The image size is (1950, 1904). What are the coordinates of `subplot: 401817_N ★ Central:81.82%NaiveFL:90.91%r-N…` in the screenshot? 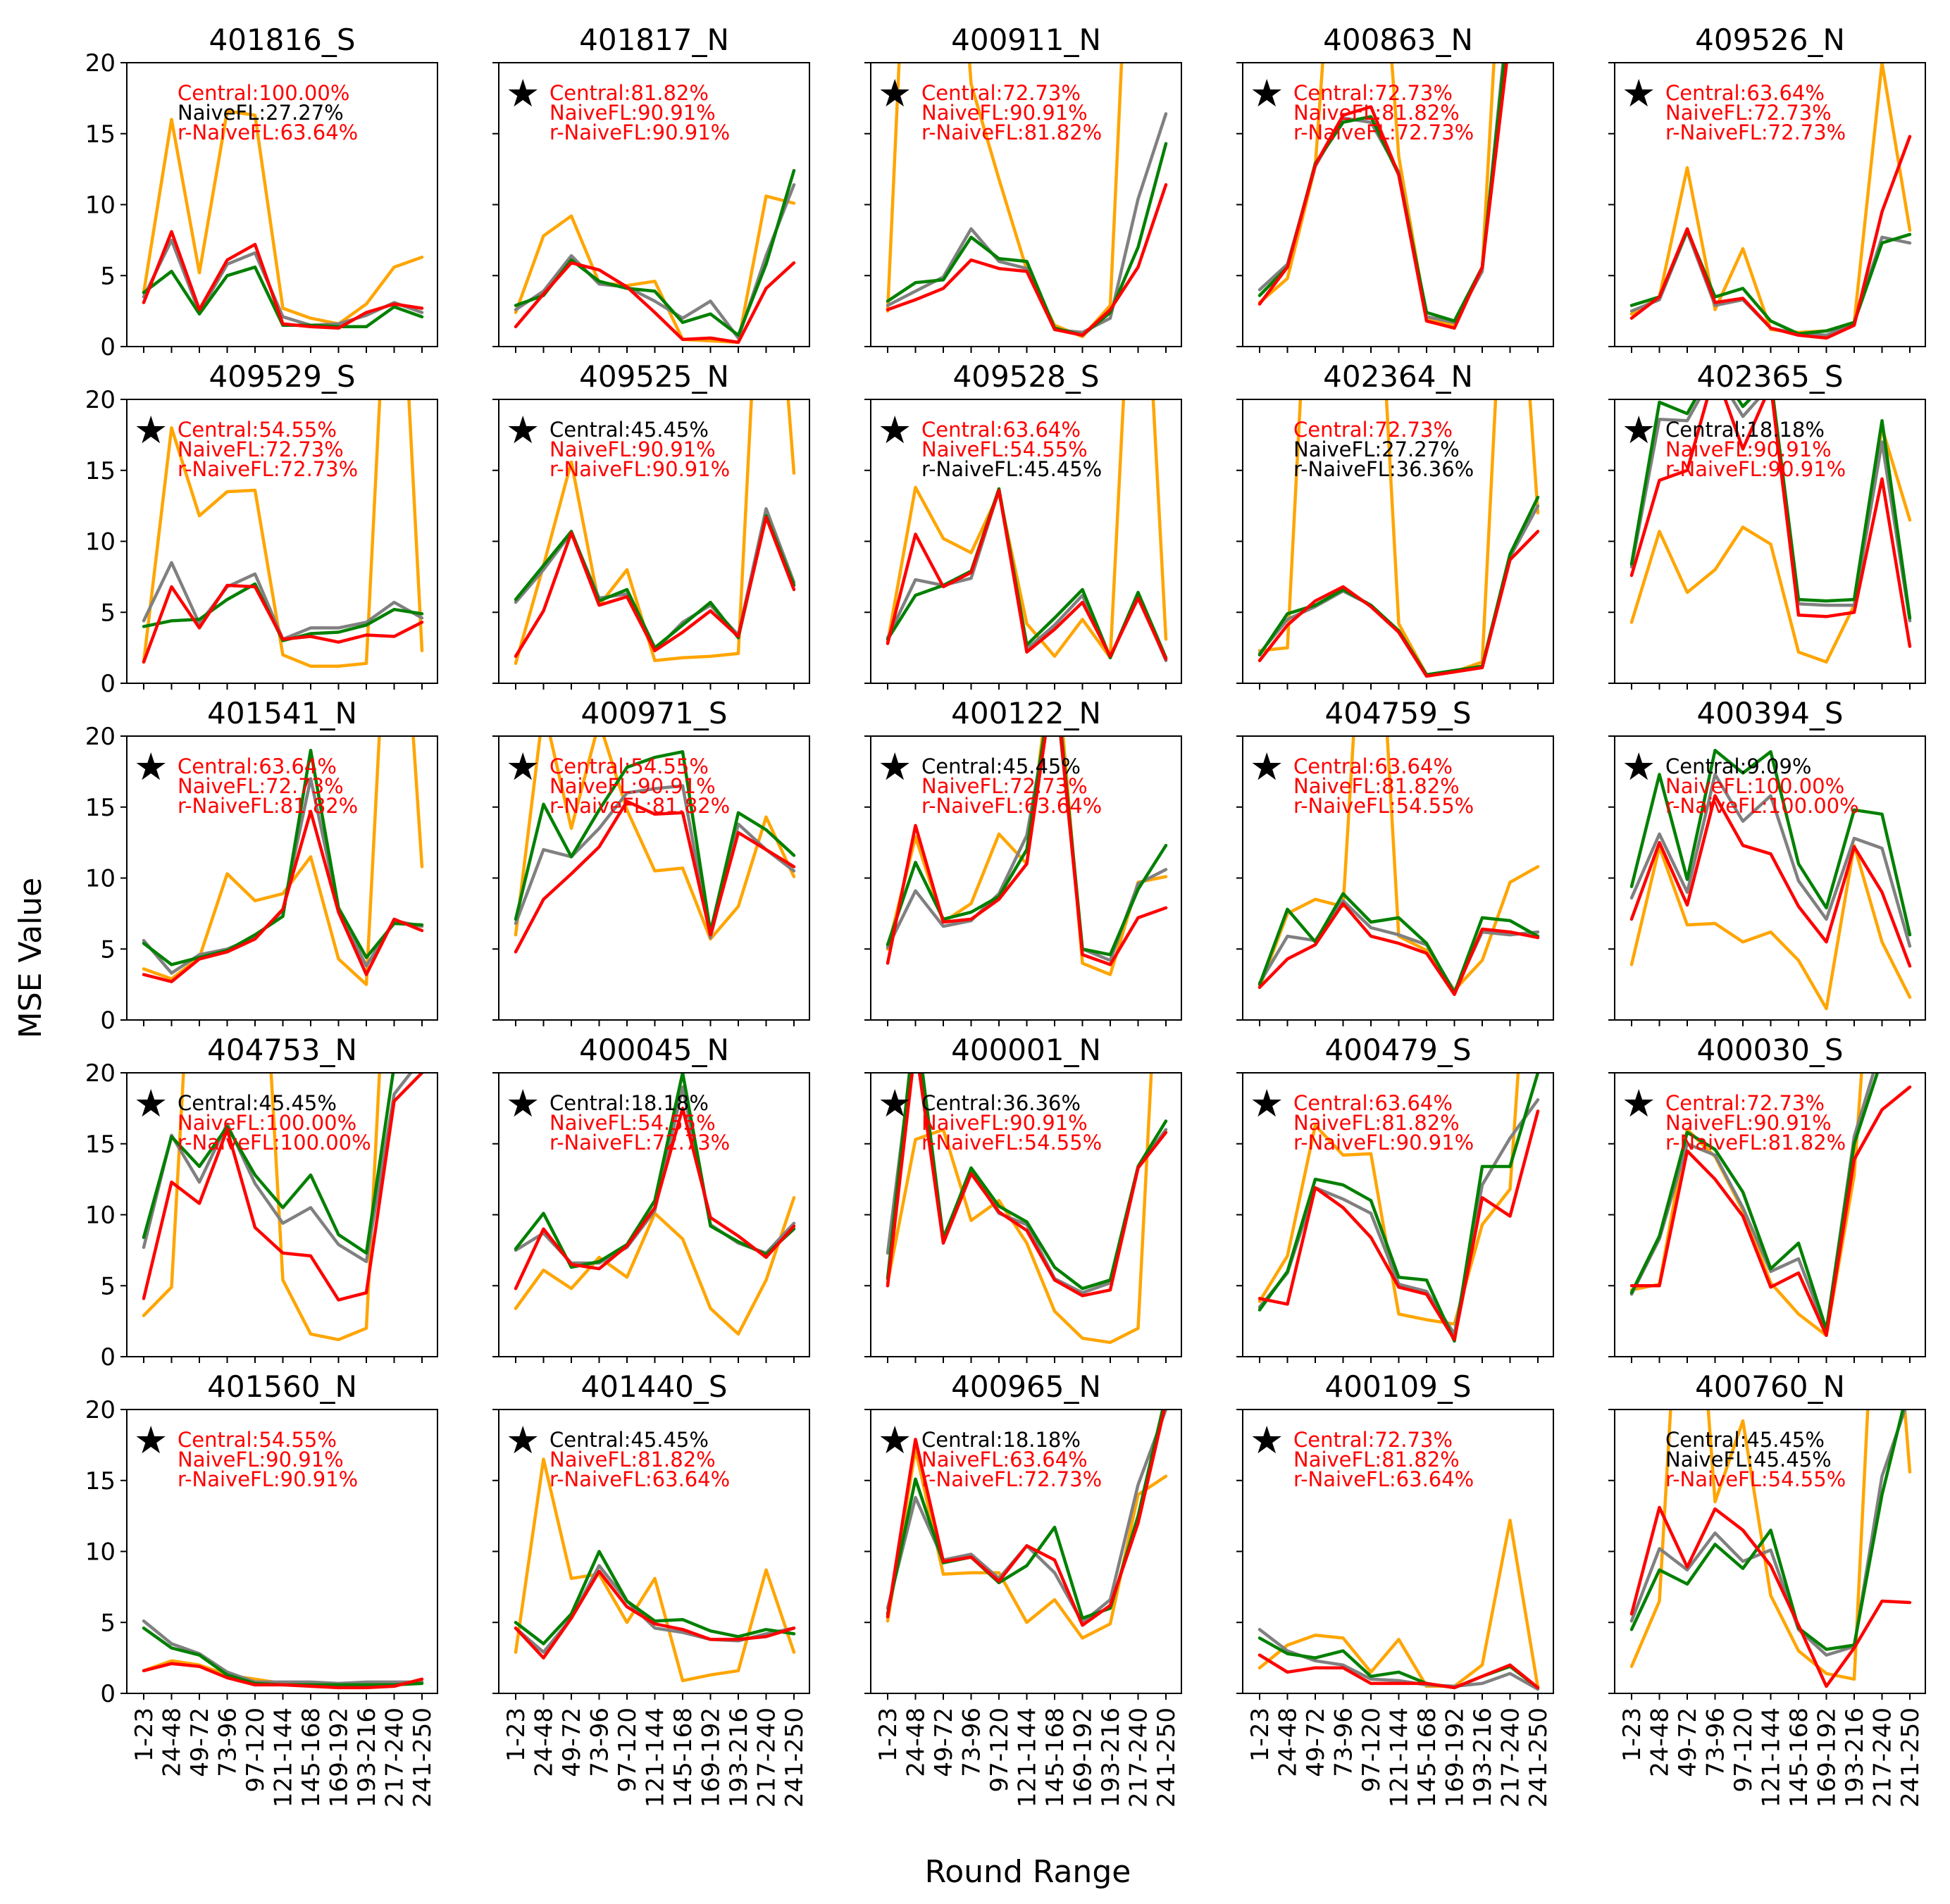 It's located at (651, 188).